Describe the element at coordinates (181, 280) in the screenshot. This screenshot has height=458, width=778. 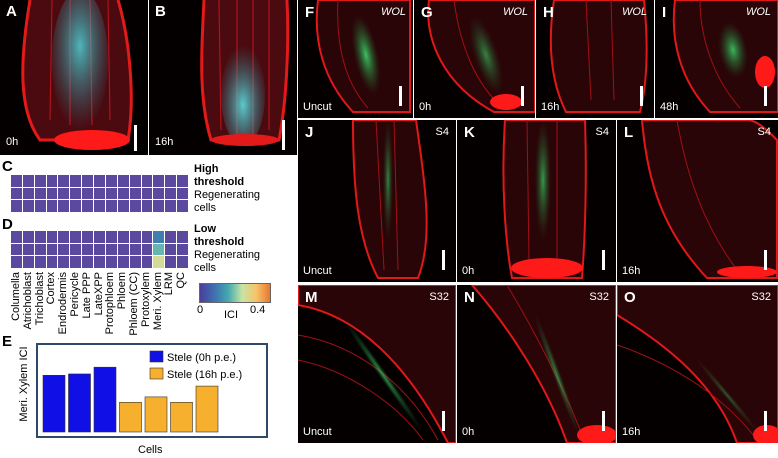
I see `cell-type-label: QC` at that location.